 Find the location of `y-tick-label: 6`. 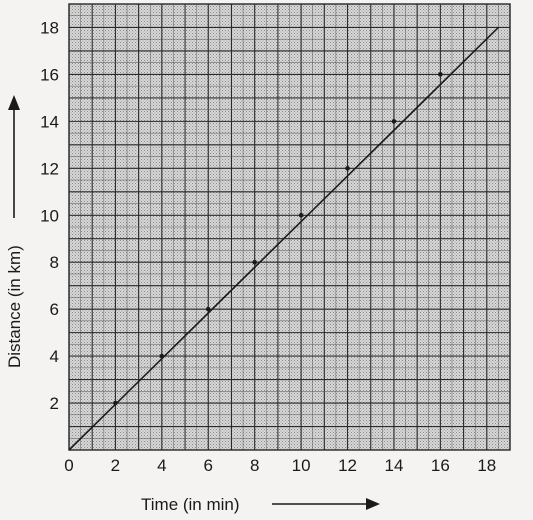

y-tick-label: 6 is located at coordinates (54, 309).